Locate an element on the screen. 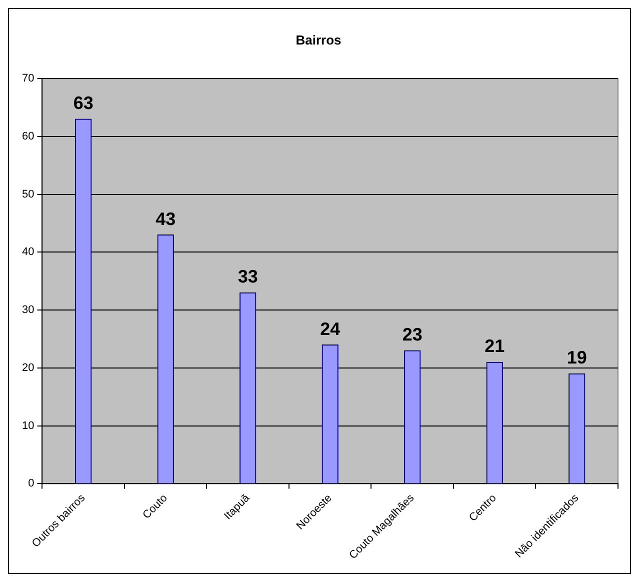 This screenshot has height=582, width=639. data-label: 24 is located at coordinates (330, 328).